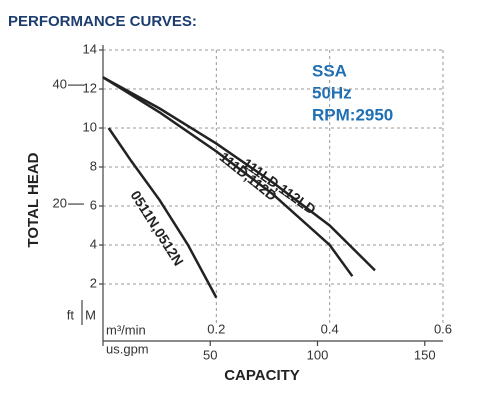 The height and width of the screenshot is (400, 482). What do you see at coordinates (90, 314) in the screenshot?
I see `y-unit: M` at bounding box center [90, 314].